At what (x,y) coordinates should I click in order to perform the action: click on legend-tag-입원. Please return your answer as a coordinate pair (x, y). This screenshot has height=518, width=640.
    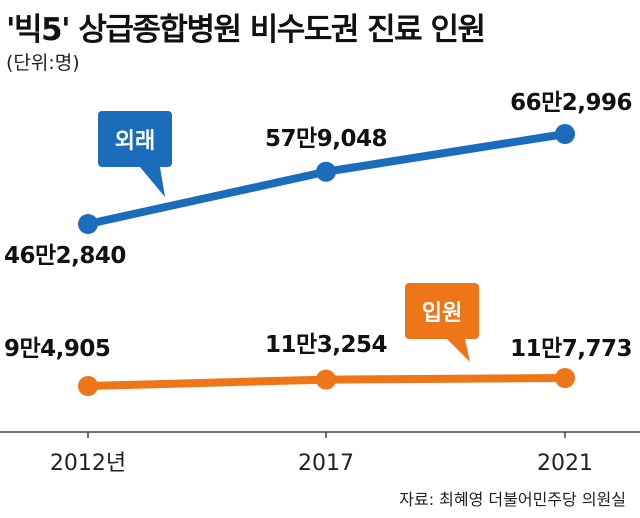
    Looking at the image, I should click on (442, 311).